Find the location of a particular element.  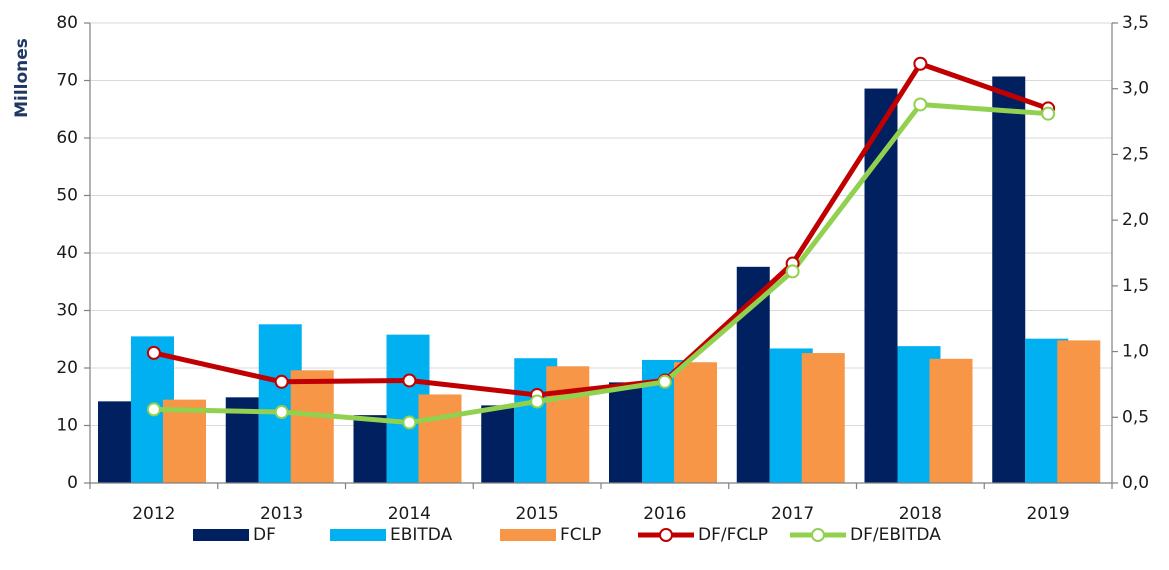

y-tick-label: 10 is located at coordinates (67, 426).